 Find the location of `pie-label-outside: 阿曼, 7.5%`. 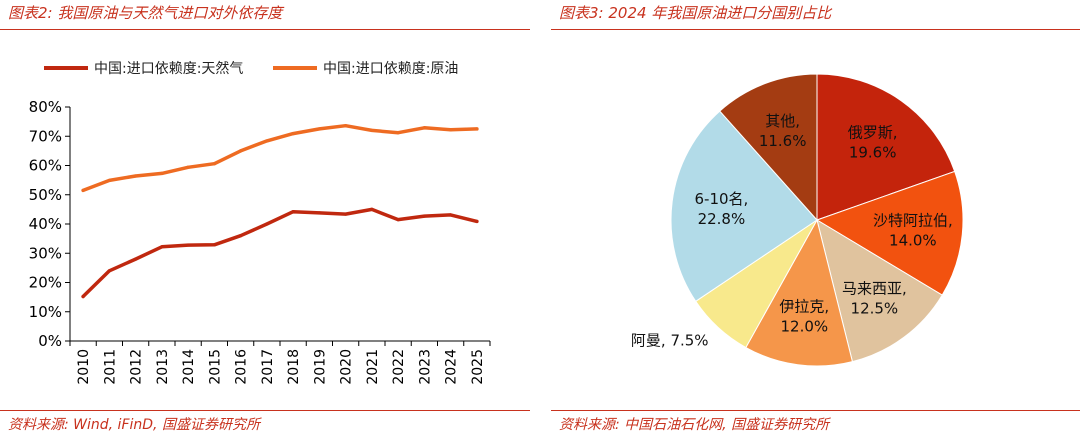

pie-label-outside: 阿曼, 7.5% is located at coordinates (670, 341).